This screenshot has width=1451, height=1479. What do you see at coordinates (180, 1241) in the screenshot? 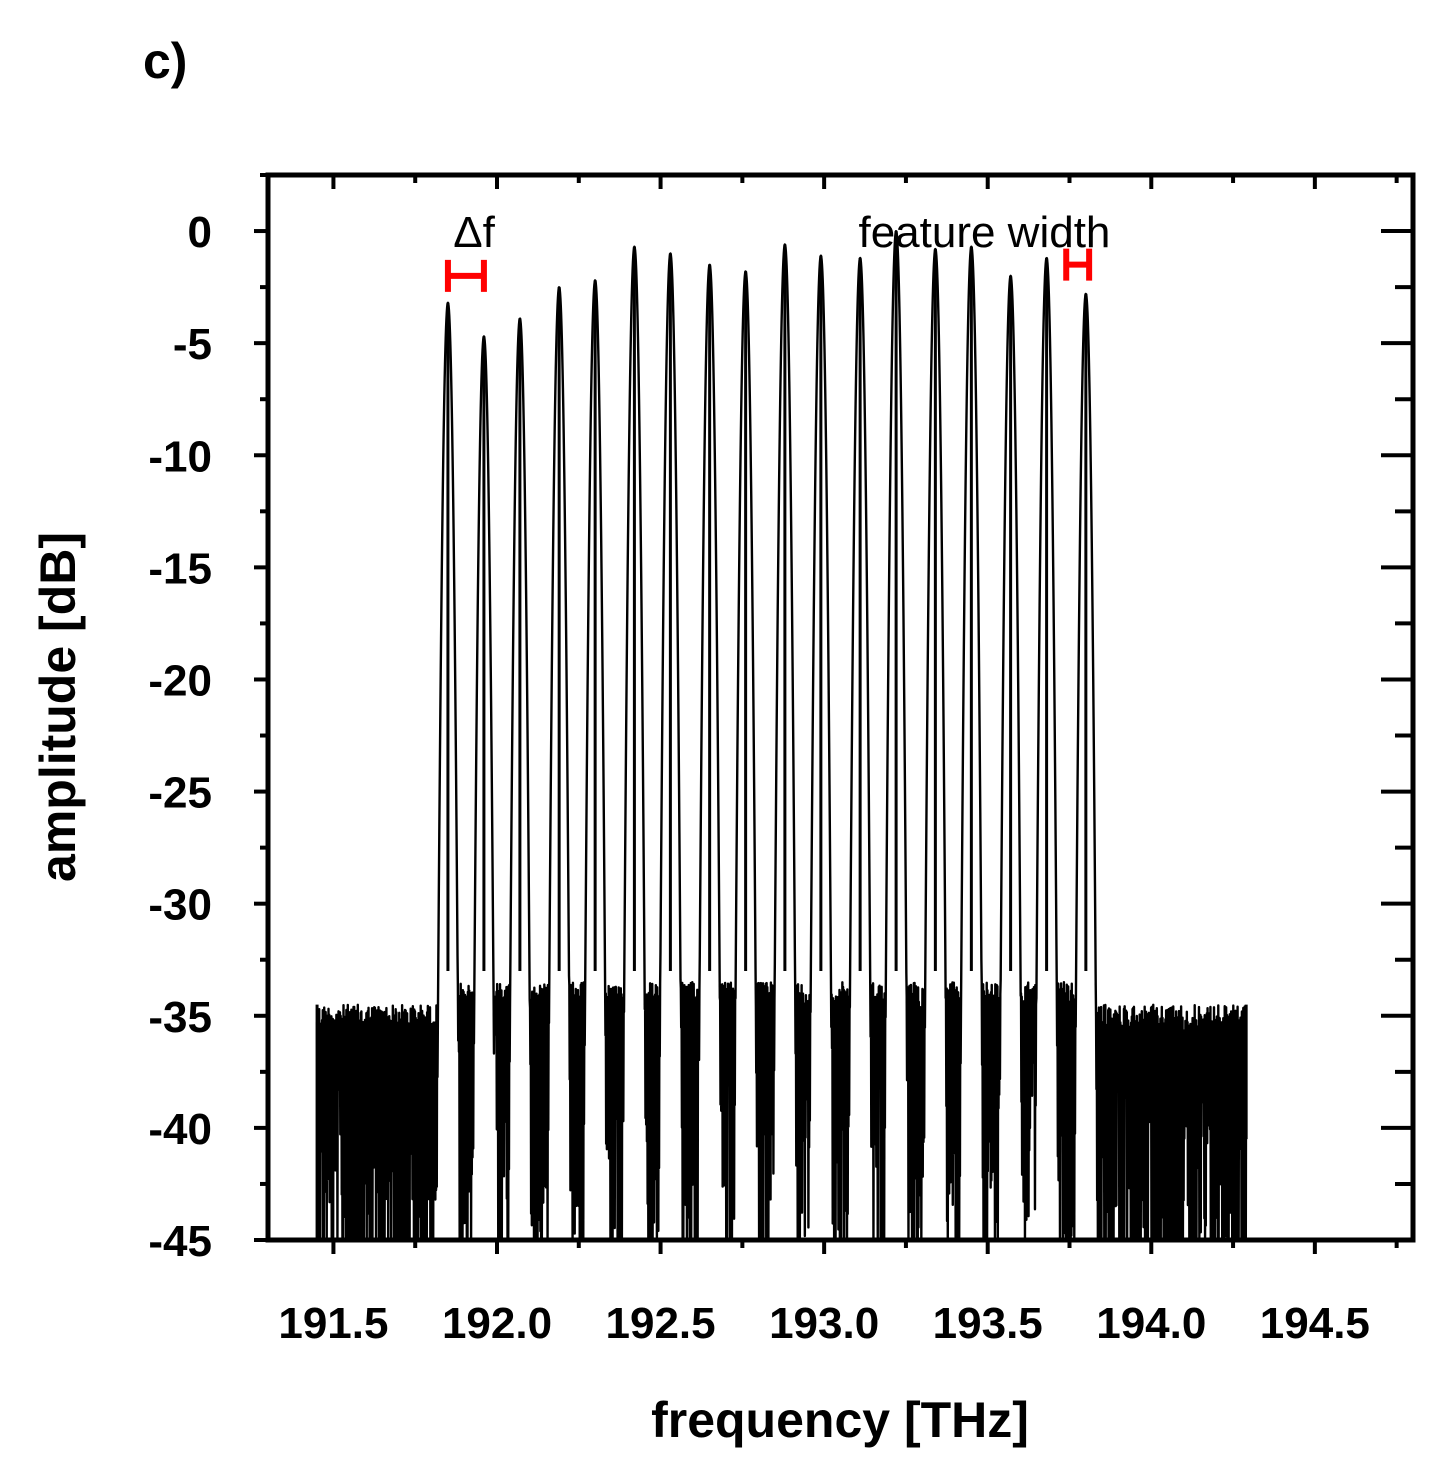
I see `y-tick-label: -45` at bounding box center [180, 1241].